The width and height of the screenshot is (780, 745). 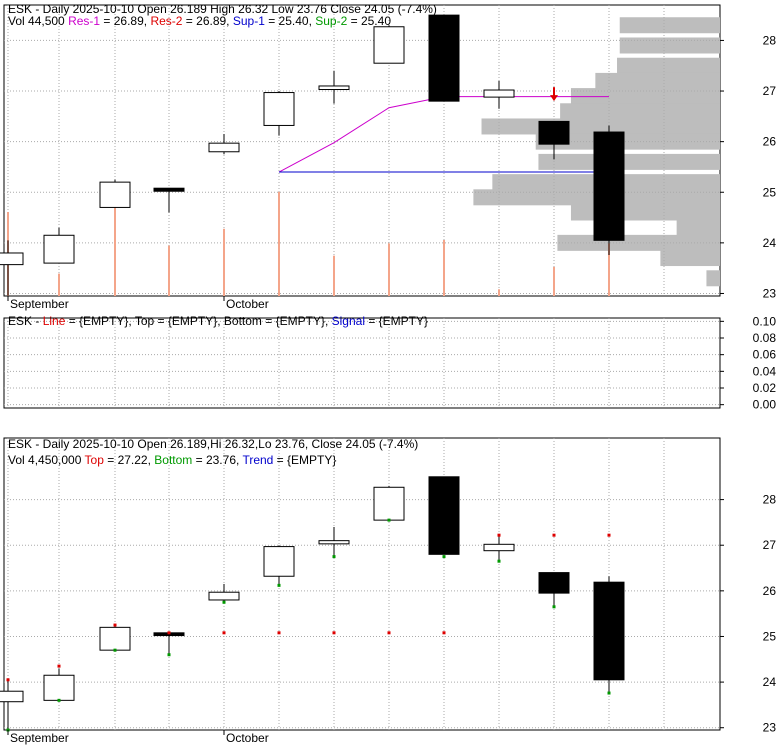 What do you see at coordinates (25, 321) in the screenshot?
I see `indicator-prefix: ESK -` at bounding box center [25, 321].